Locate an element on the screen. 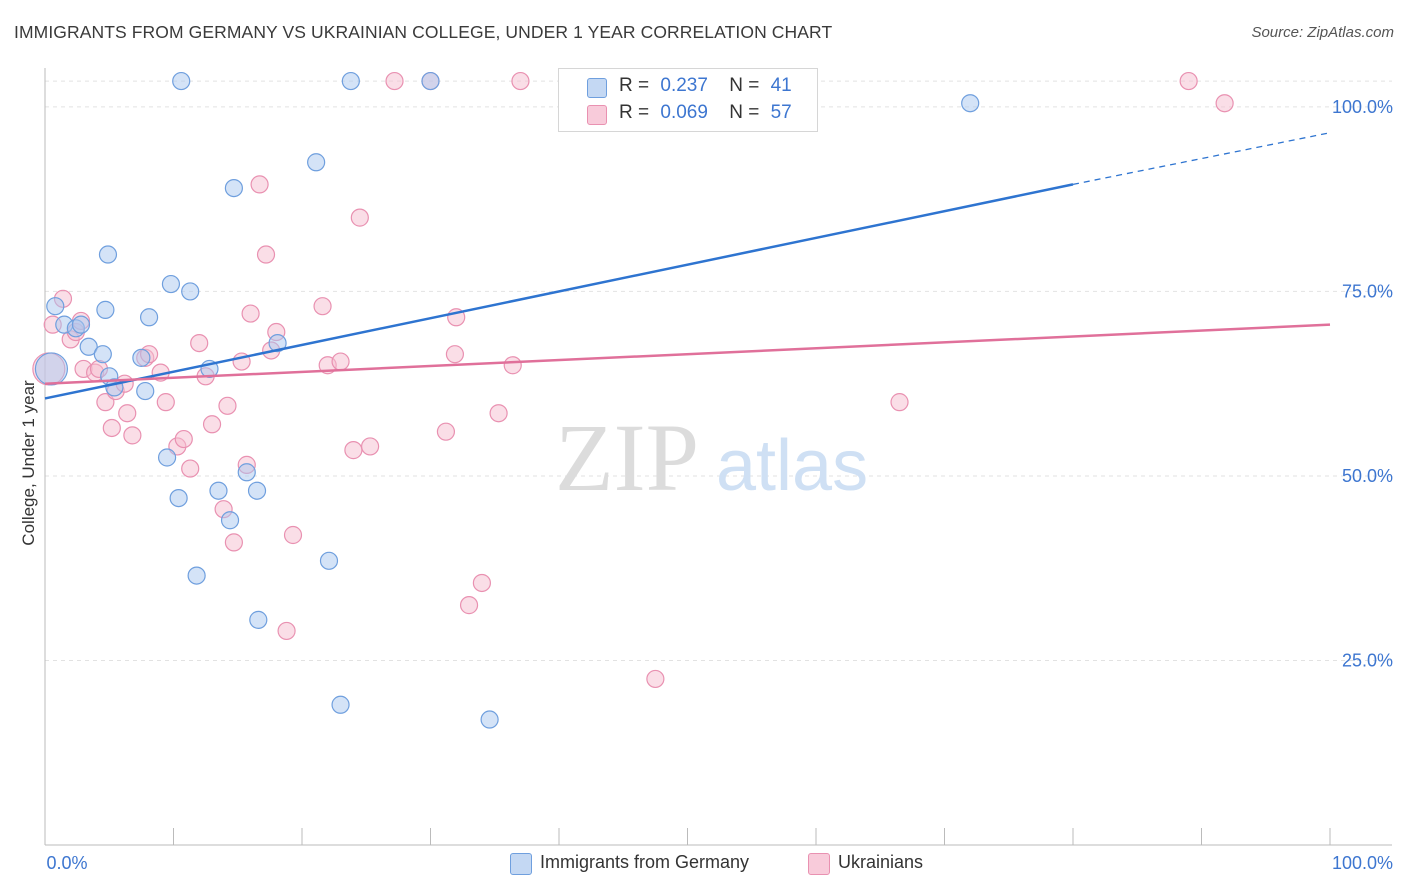 Image resolution: width=1406 pixels, height=892 pixels. x-tick-label: 0.0% is located at coordinates (66, 863).